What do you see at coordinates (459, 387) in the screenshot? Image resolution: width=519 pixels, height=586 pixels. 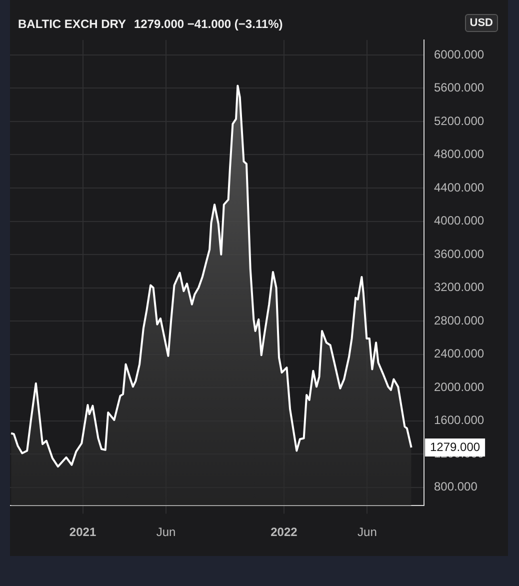 I see `y-tick-label: 2000.000` at bounding box center [459, 387].